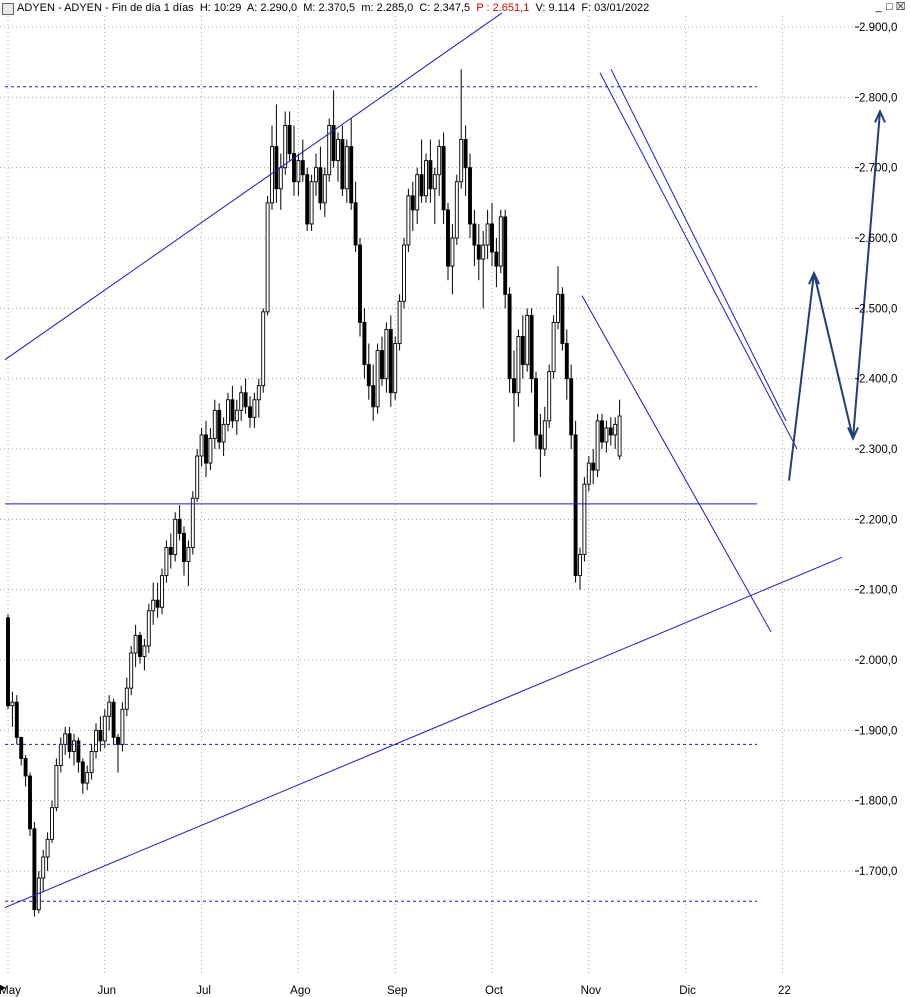  What do you see at coordinates (555, 8) in the screenshot?
I see `header-volume: V: 9.114` at bounding box center [555, 8].